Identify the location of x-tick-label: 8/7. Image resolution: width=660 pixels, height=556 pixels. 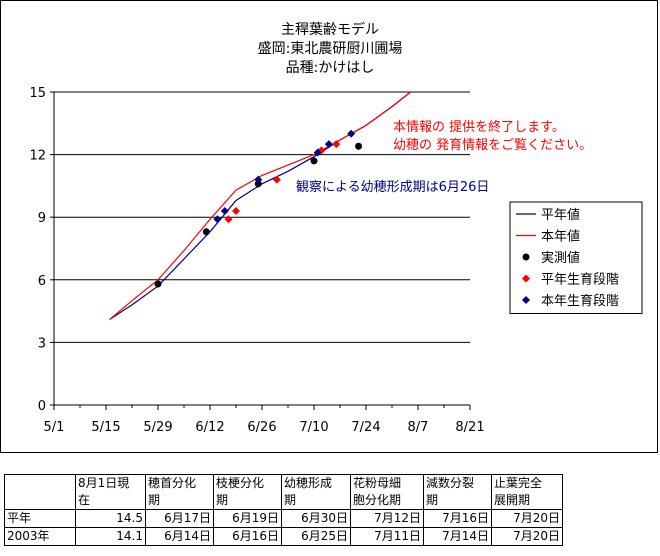
(418, 427).